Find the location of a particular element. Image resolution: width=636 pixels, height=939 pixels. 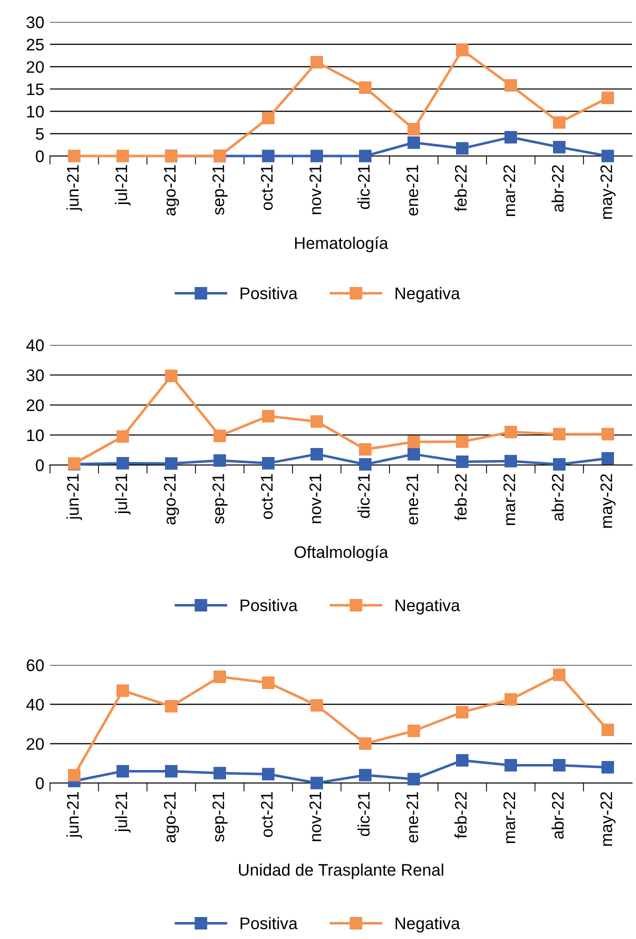

x-axis-title: Oftalmología is located at coordinates (341, 554).